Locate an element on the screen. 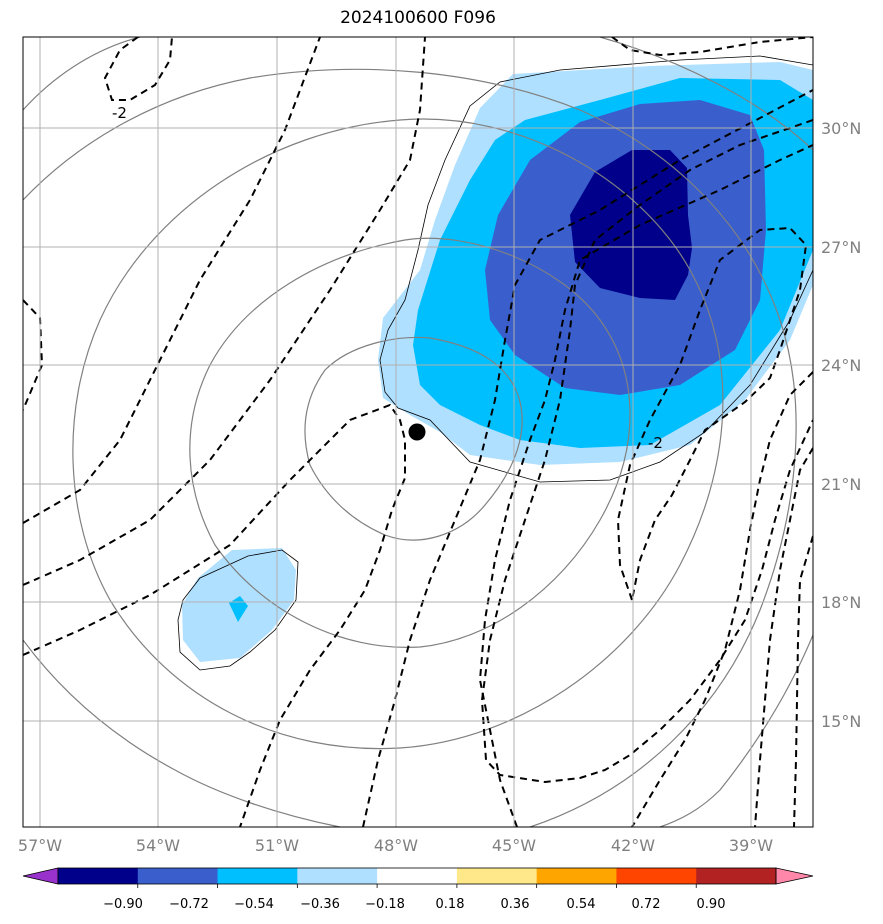 This screenshot has height=924, width=883. colorbar-frame is located at coordinates (417, 876).